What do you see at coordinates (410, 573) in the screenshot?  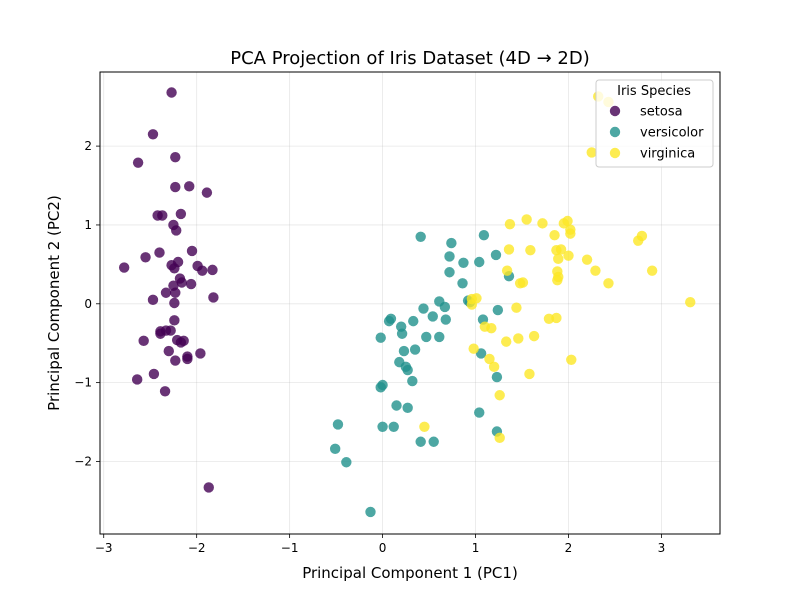 I see `x-axis-label: Principal Component 1 (PC1)` at bounding box center [410, 573].